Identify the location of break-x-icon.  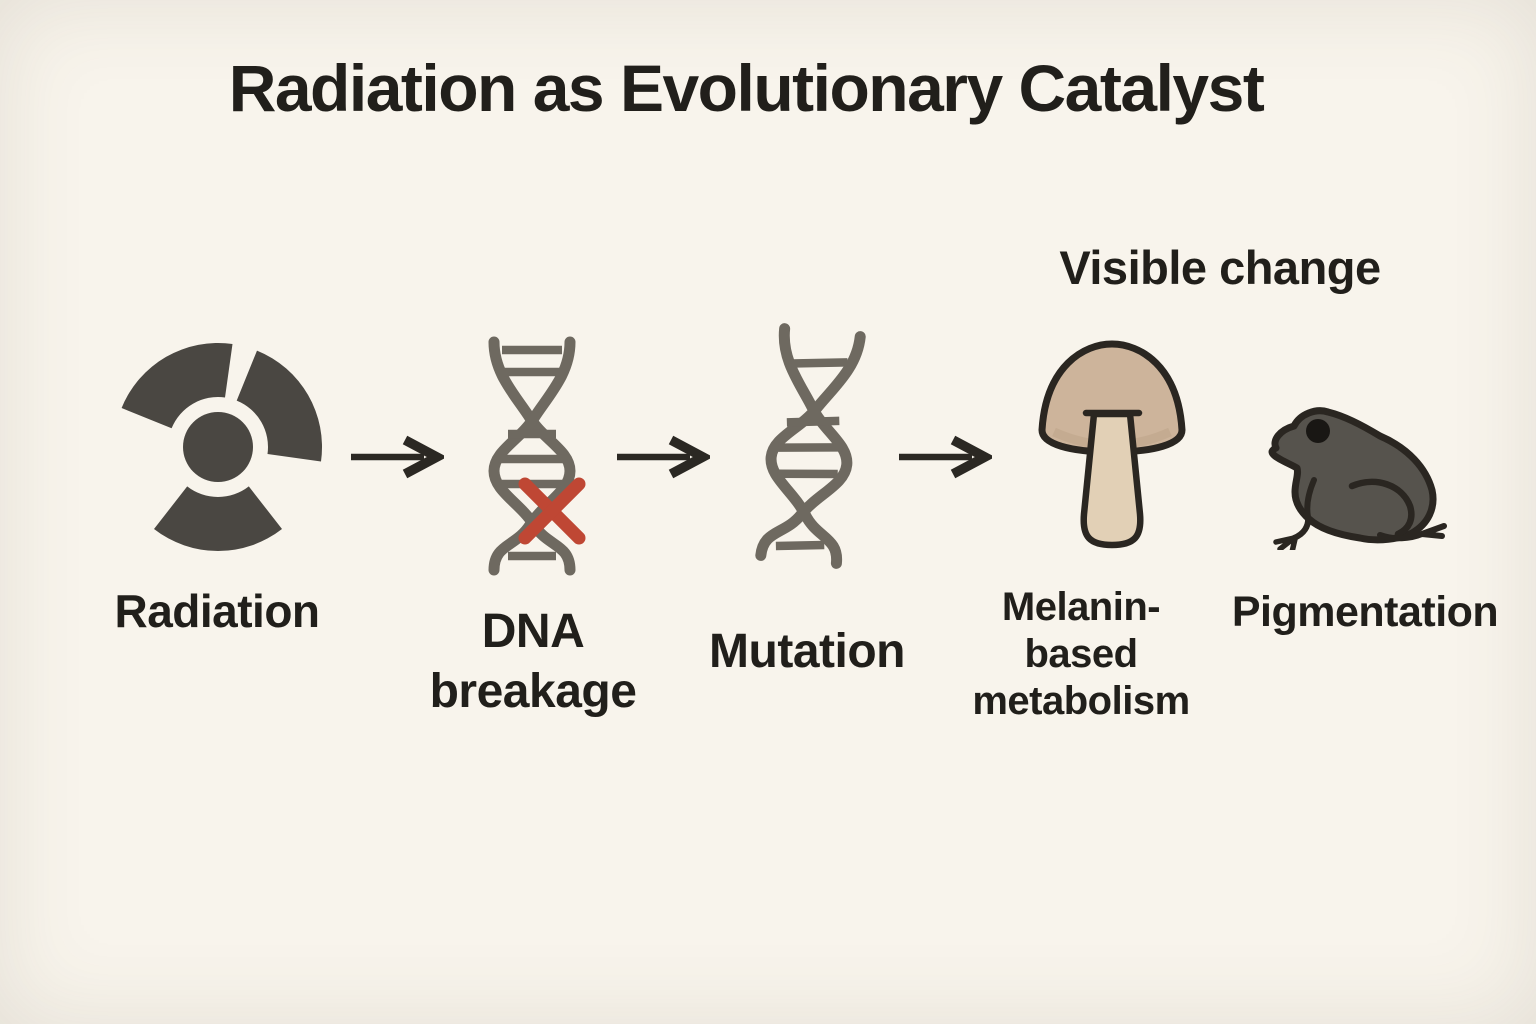
(552, 511).